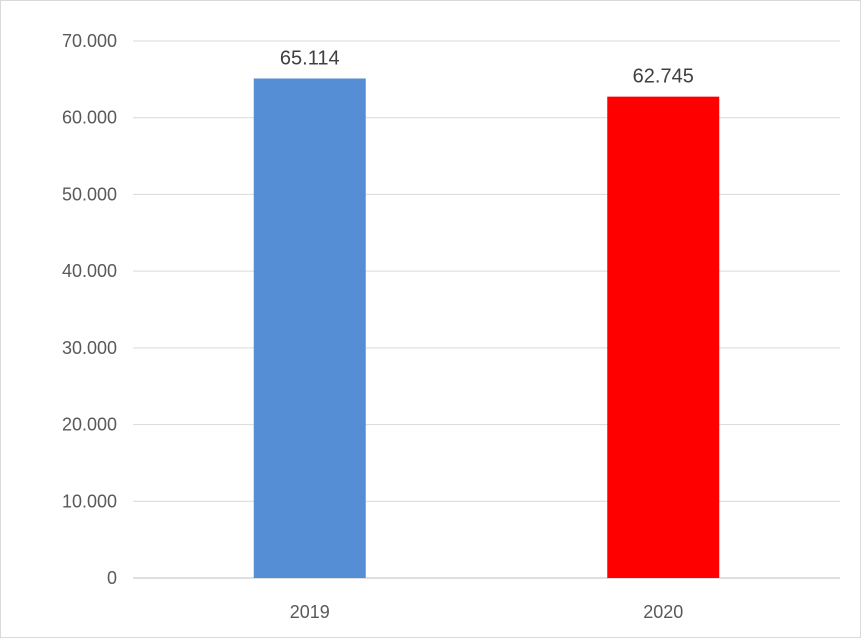 The image size is (861, 638). I want to click on x-axis-ticks: 2019 2020, so click(487, 612).